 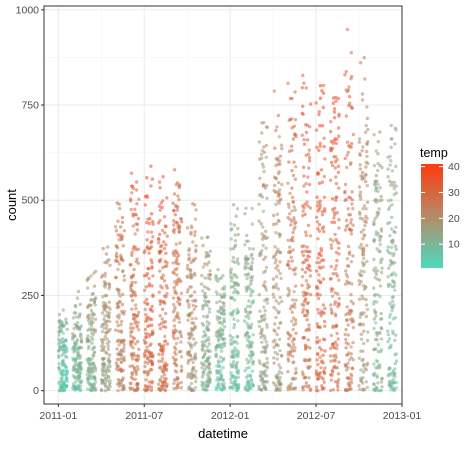 What do you see at coordinates (58, 416) in the screenshot?
I see `x-tick-label: 2011-01` at bounding box center [58, 416].